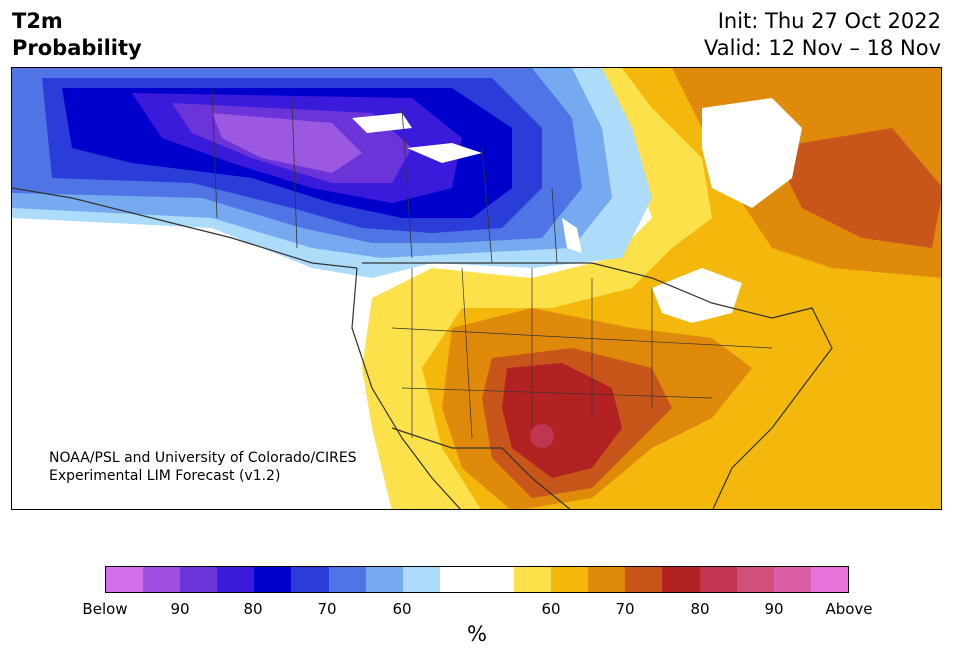 This screenshot has width=953, height=659. I want to click on colorbar-unit: %, so click(477, 634).